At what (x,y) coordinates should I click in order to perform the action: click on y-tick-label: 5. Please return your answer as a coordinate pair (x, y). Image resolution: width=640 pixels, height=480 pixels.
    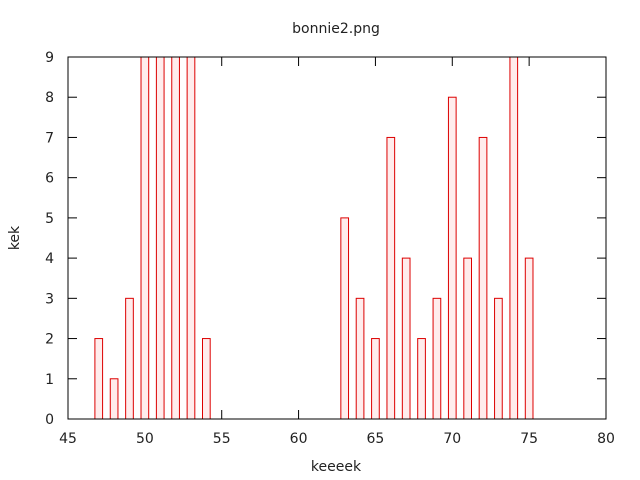
    Looking at the image, I should click on (49, 219).